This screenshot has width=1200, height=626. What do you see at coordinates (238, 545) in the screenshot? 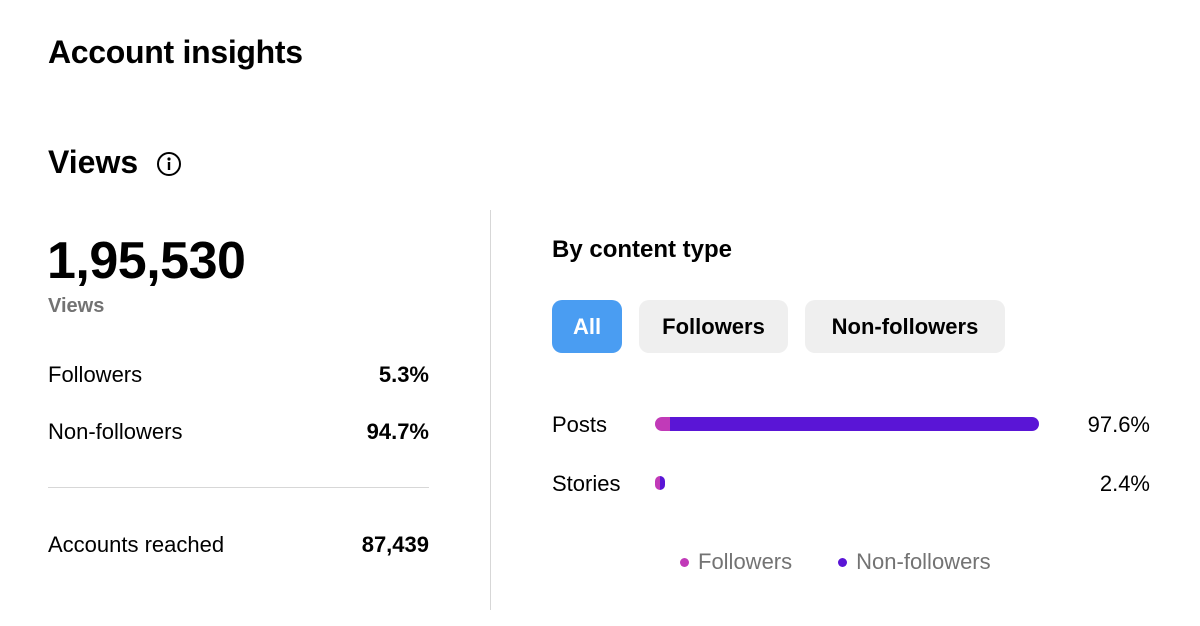
I see `accounts-reached-row: Accounts reached 87,439` at bounding box center [238, 545].